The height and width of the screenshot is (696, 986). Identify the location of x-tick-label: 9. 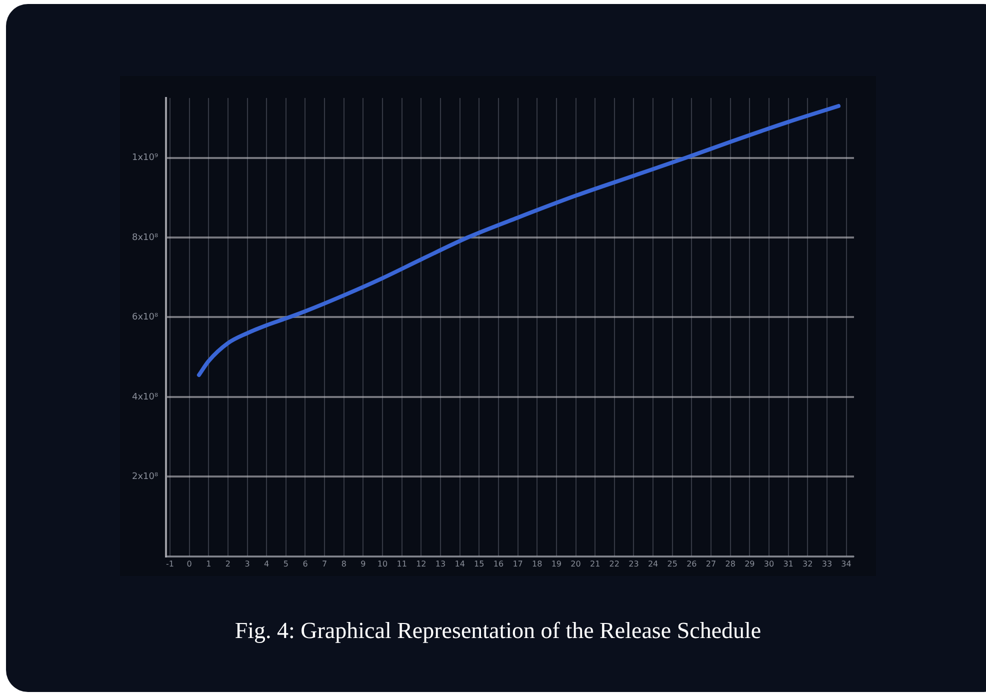
(363, 563).